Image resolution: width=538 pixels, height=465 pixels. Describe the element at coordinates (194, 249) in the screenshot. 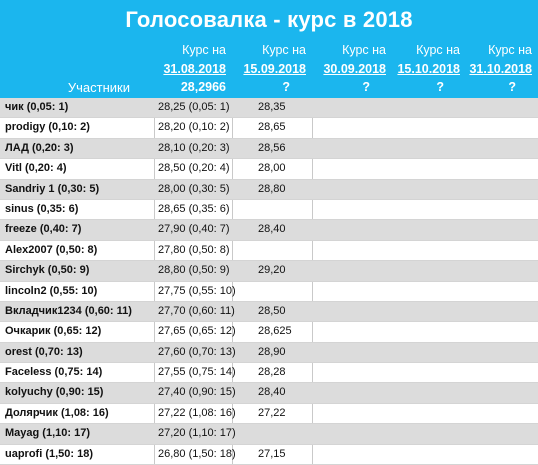

I see `forecast-31-08: 27,80 (0,50: 8)` at that location.